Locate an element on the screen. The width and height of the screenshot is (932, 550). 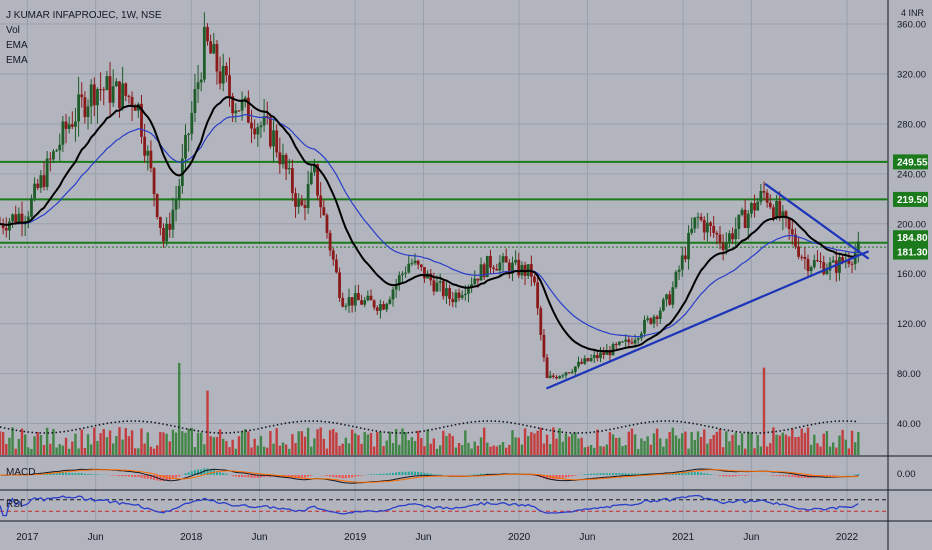
time-tick-label: 2018 is located at coordinates (191, 537).